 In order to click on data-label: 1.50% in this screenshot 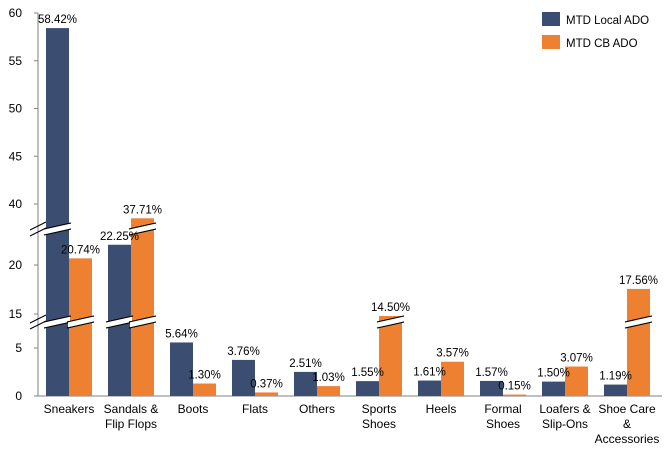, I will do `click(553, 374)`.